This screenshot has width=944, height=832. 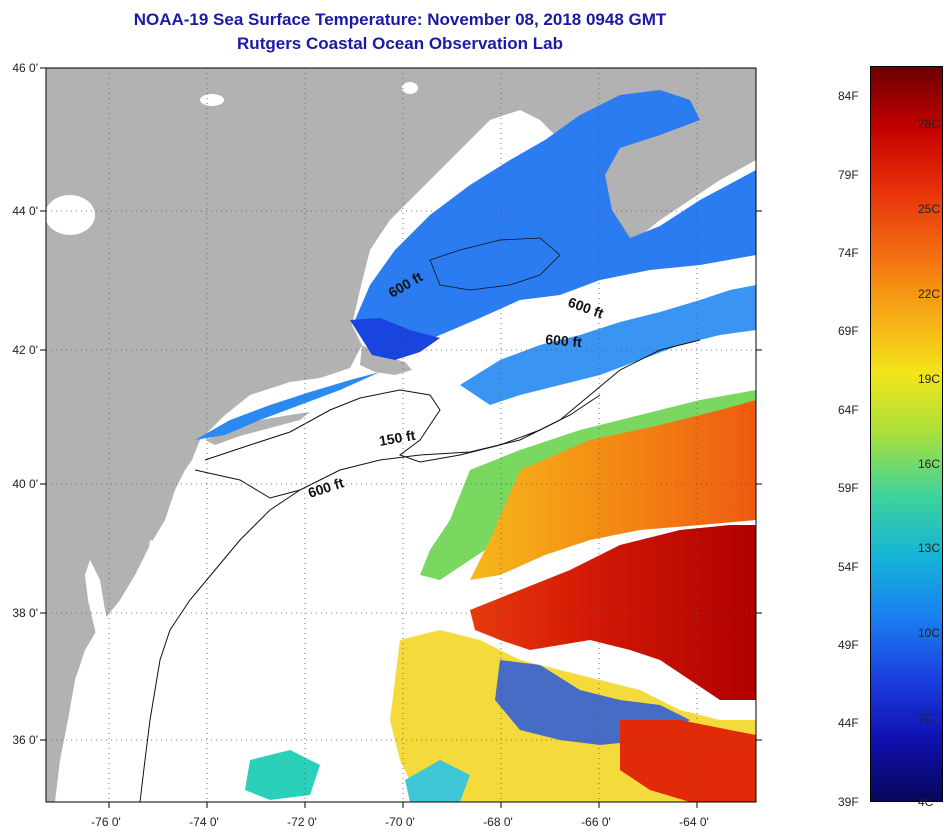 I want to click on chesapeake-bay, so click(x=101, y=630).